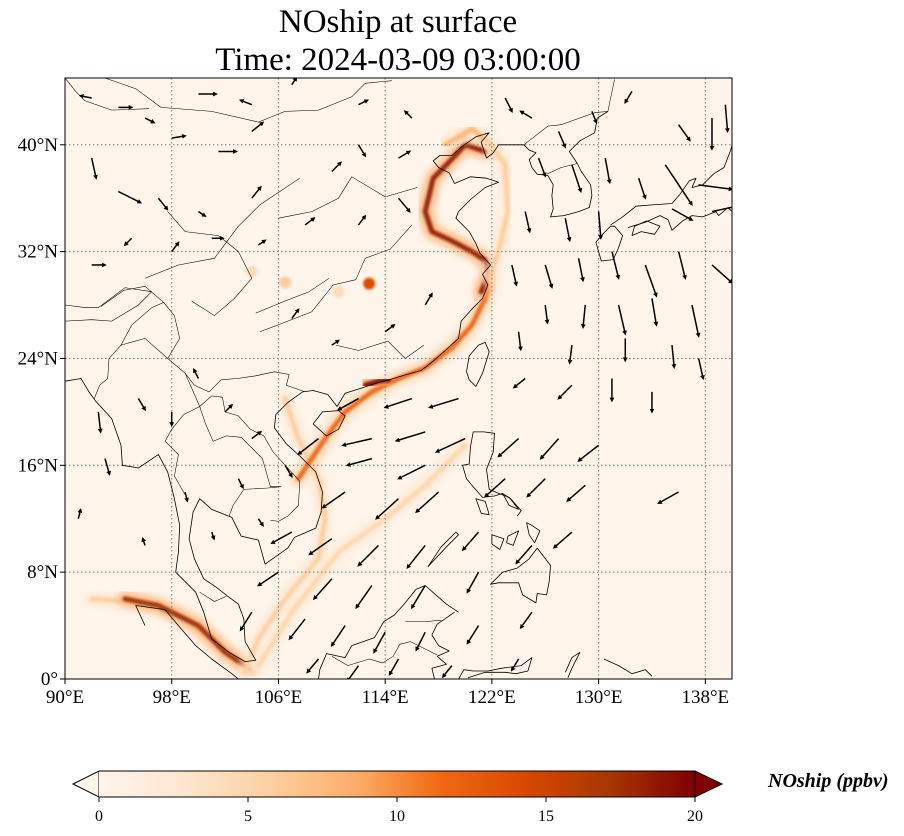 This screenshot has height=836, width=904. I want to click on colorbar: 0 5 10 15 20, so click(397, 797).